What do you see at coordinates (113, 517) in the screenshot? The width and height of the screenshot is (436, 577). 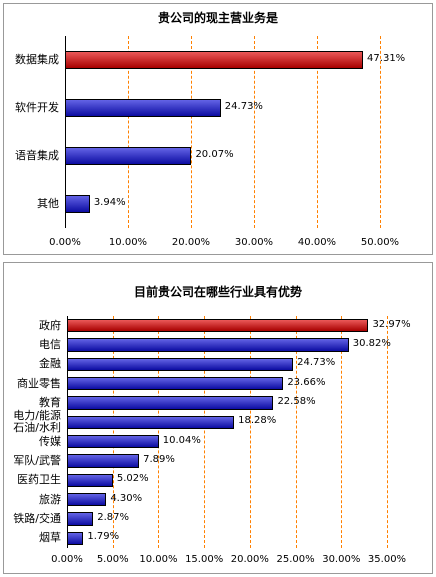 I see `value-label: 2.87%` at bounding box center [113, 517].